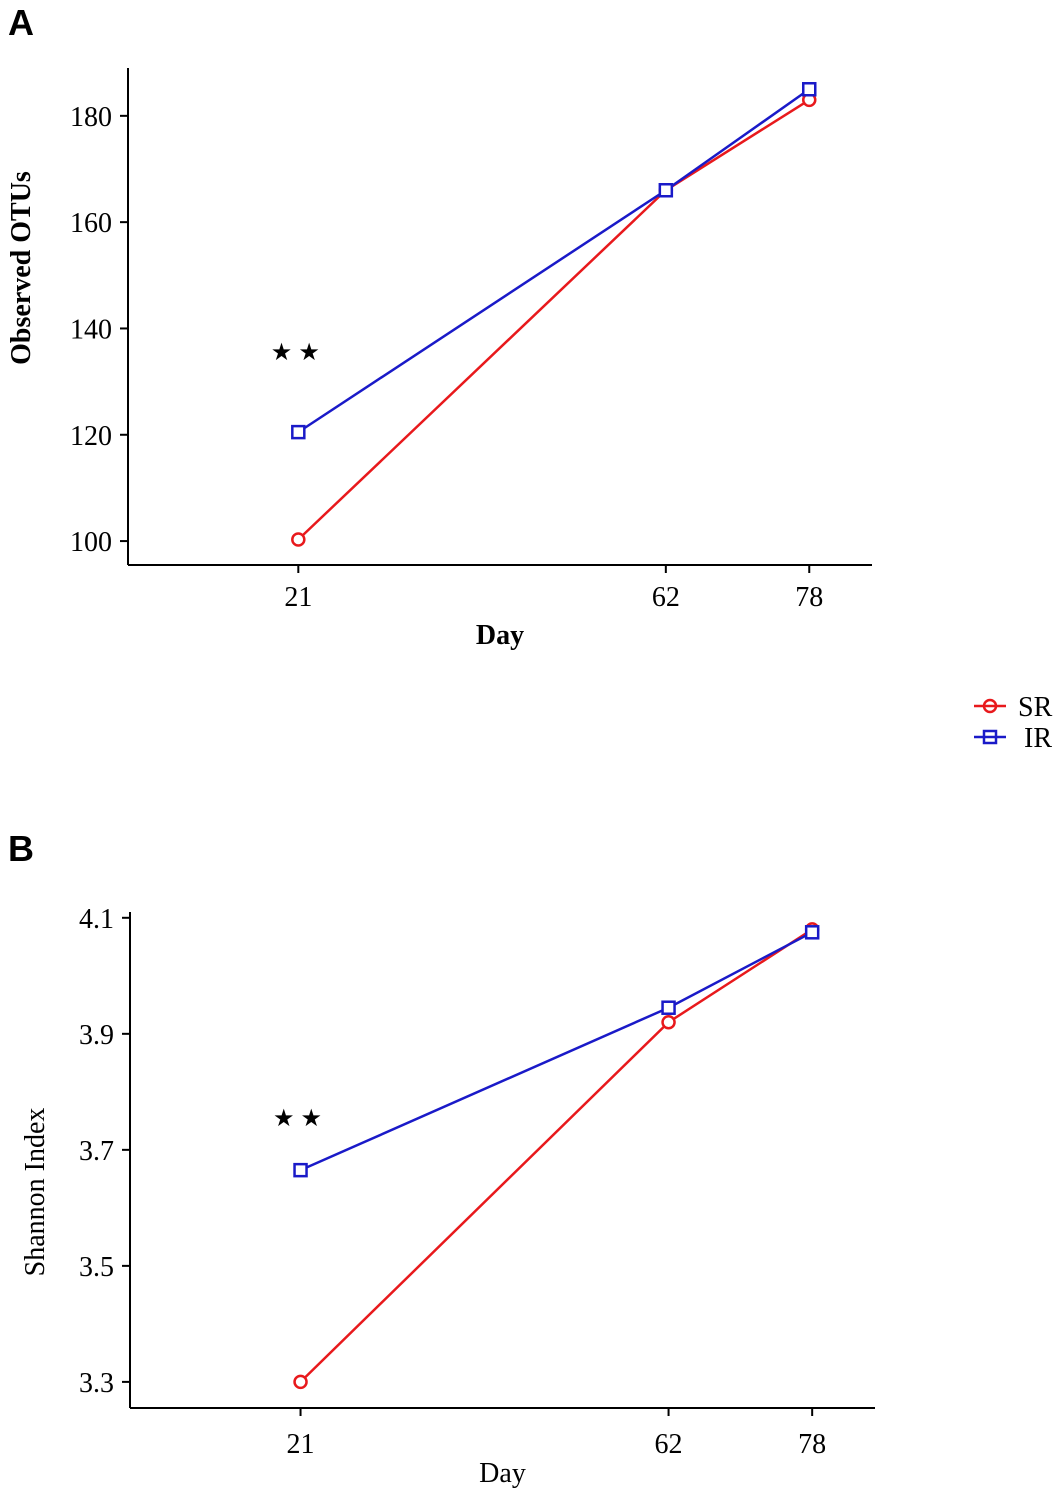 This screenshot has height=1495, width=1063. Describe the element at coordinates (990, 737) in the screenshot. I see `legend-ir-marker` at that location.